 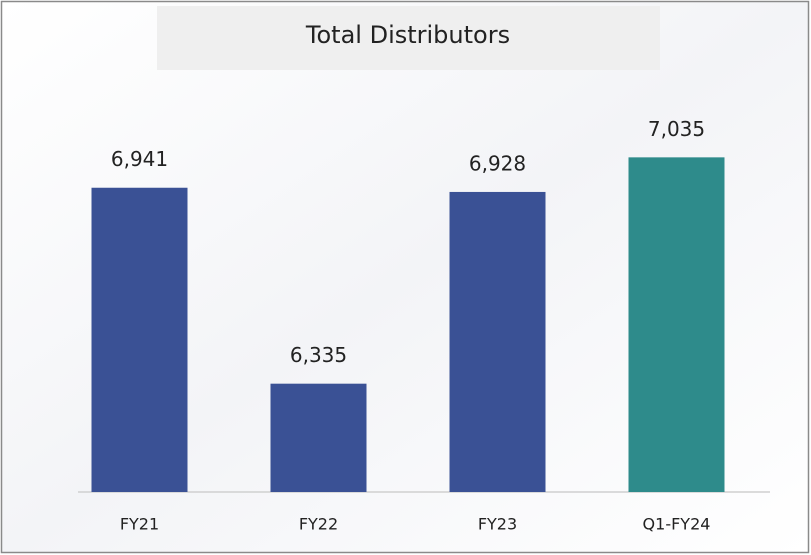 What do you see at coordinates (139, 524) in the screenshot?
I see `x-tick-label: FY21` at bounding box center [139, 524].